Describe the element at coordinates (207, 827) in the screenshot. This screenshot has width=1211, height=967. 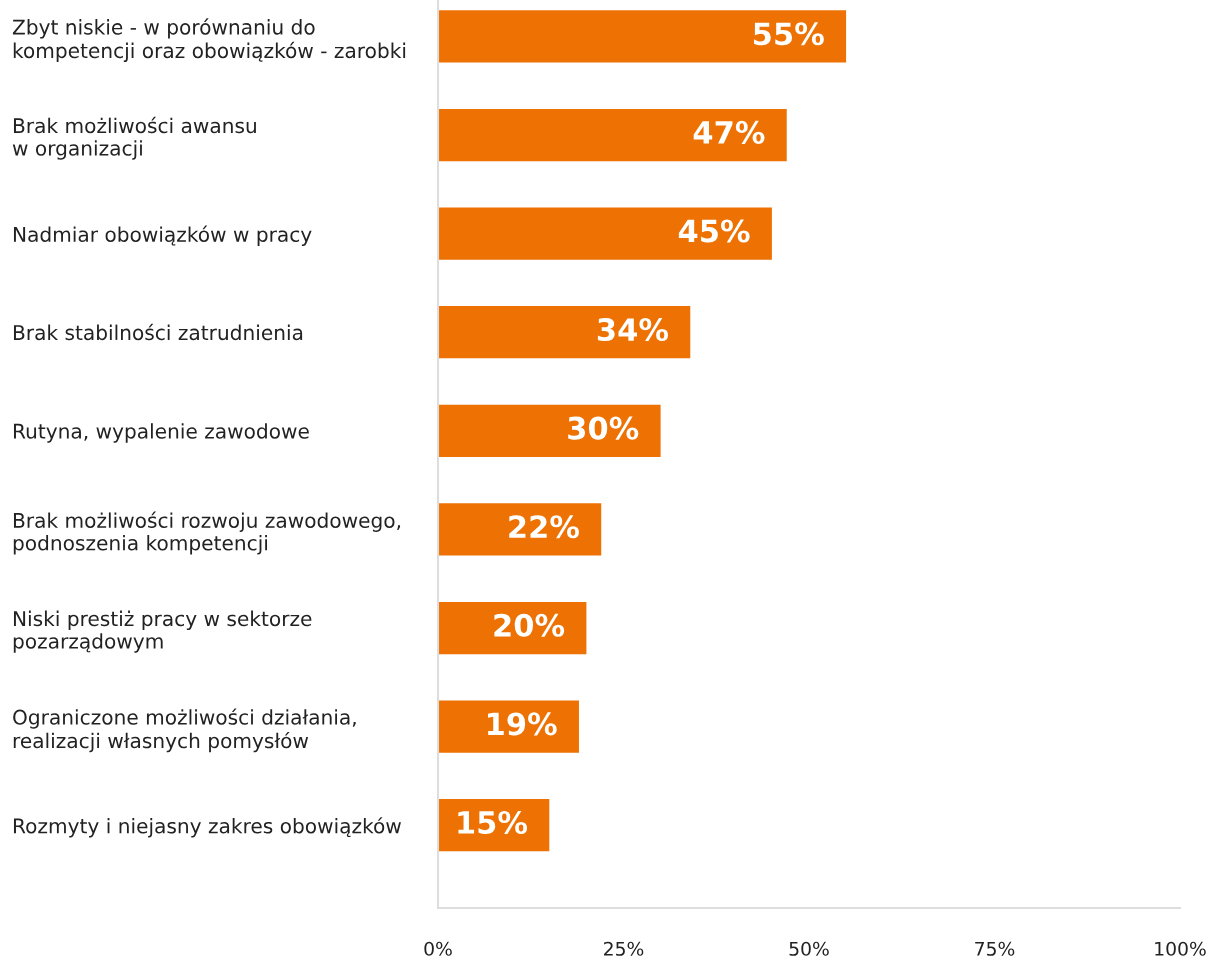
I see `y-tick-label: Rozmyty i niejasny zakres obowiązków` at that location.